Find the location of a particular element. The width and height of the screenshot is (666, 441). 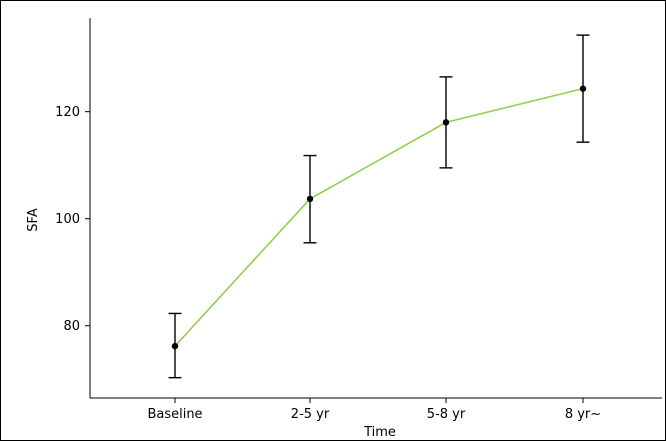

x-tick-label: Baseline is located at coordinates (174, 414).